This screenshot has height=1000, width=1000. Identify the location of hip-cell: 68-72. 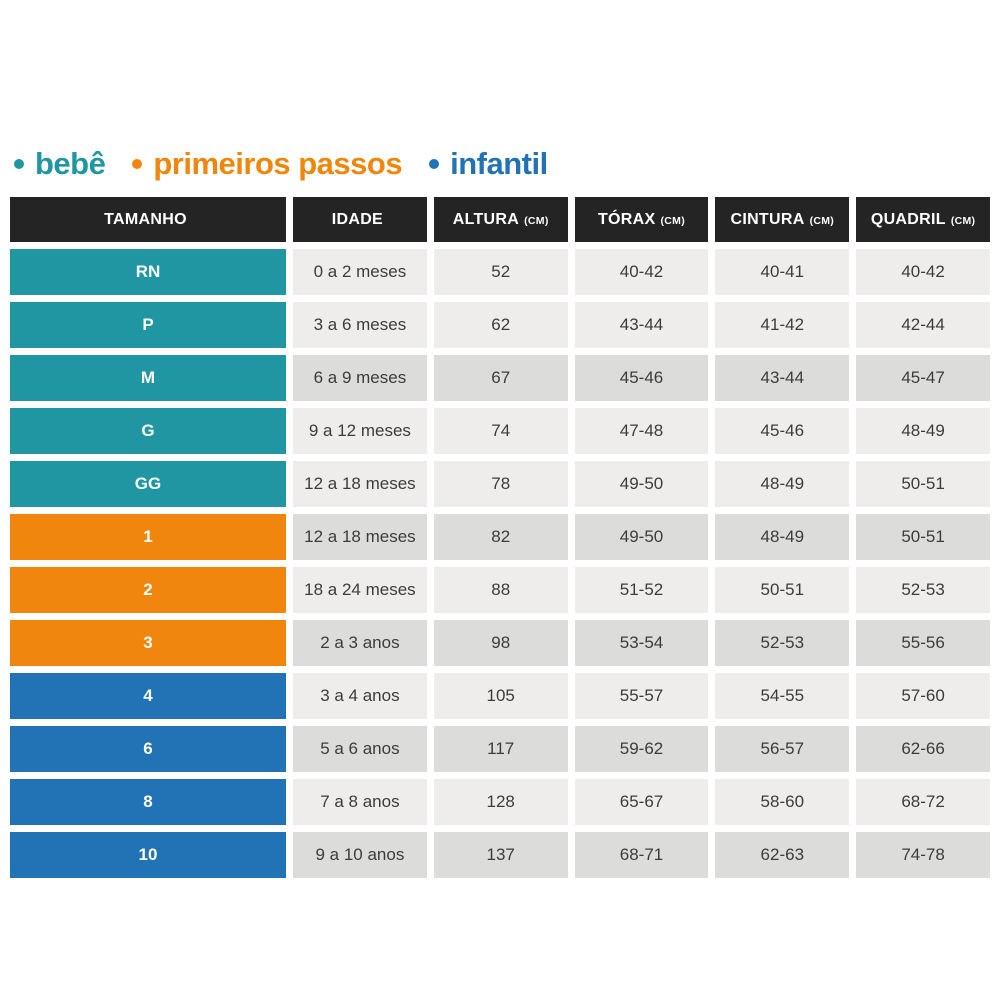
(923, 802).